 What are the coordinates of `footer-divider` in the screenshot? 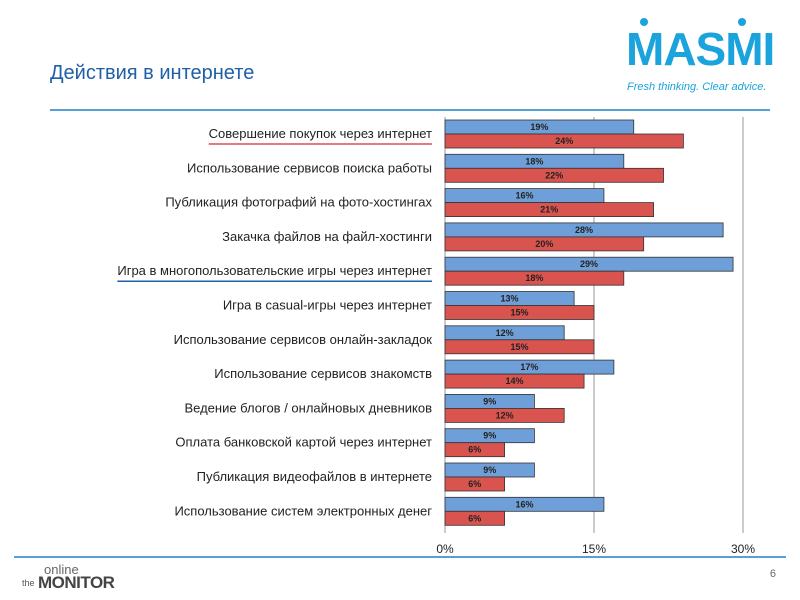 It's located at (400, 557).